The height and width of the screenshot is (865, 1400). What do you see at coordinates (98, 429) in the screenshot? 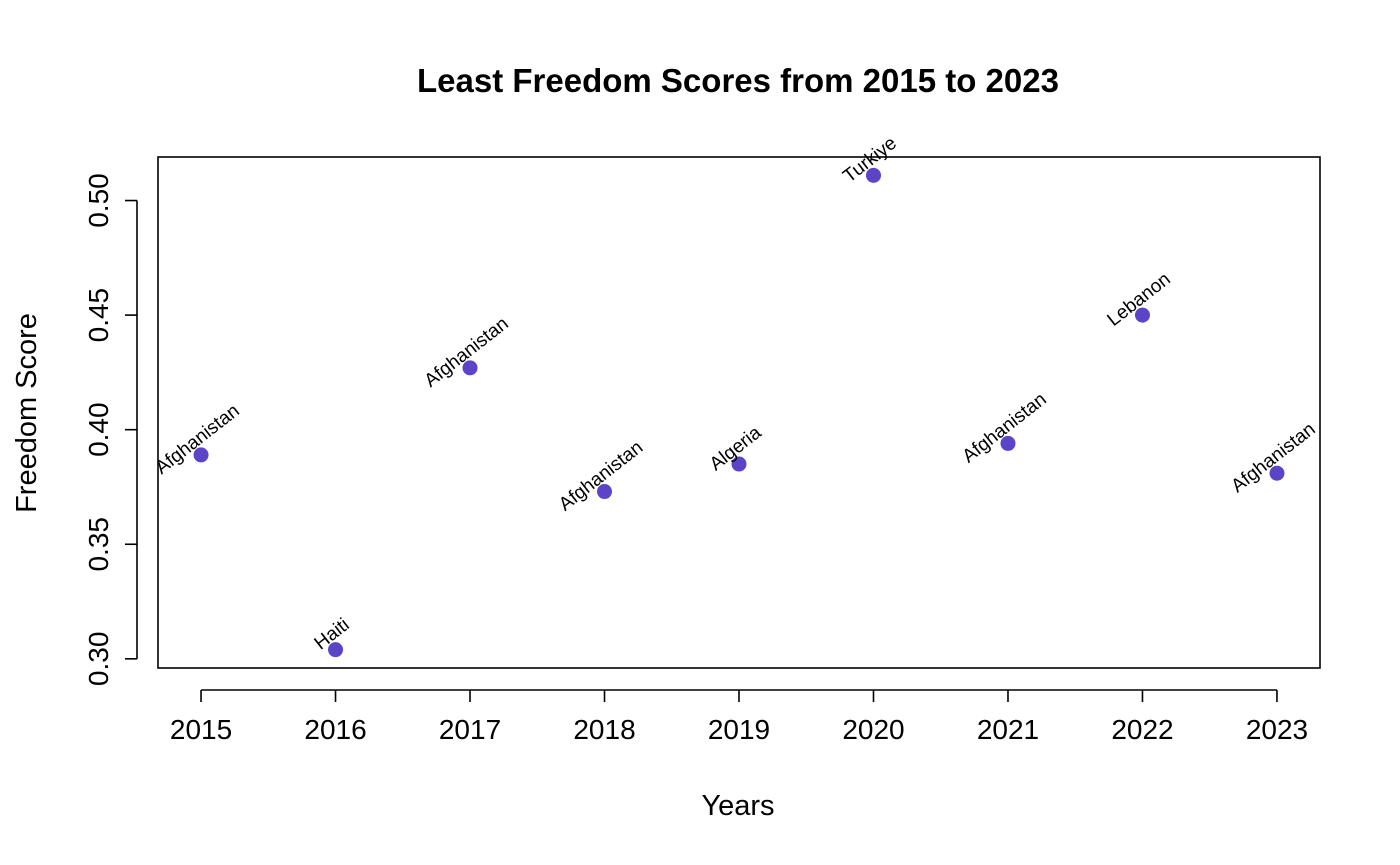
I see `y-tick-label: 0.40` at bounding box center [98, 429].